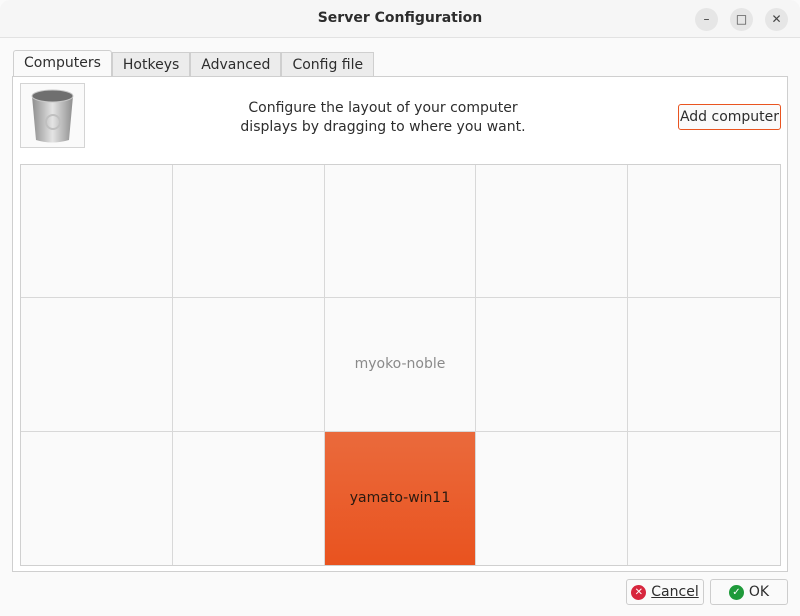  Describe the element at coordinates (736, 592) in the screenshot. I see `ok-icon: ✓` at that location.